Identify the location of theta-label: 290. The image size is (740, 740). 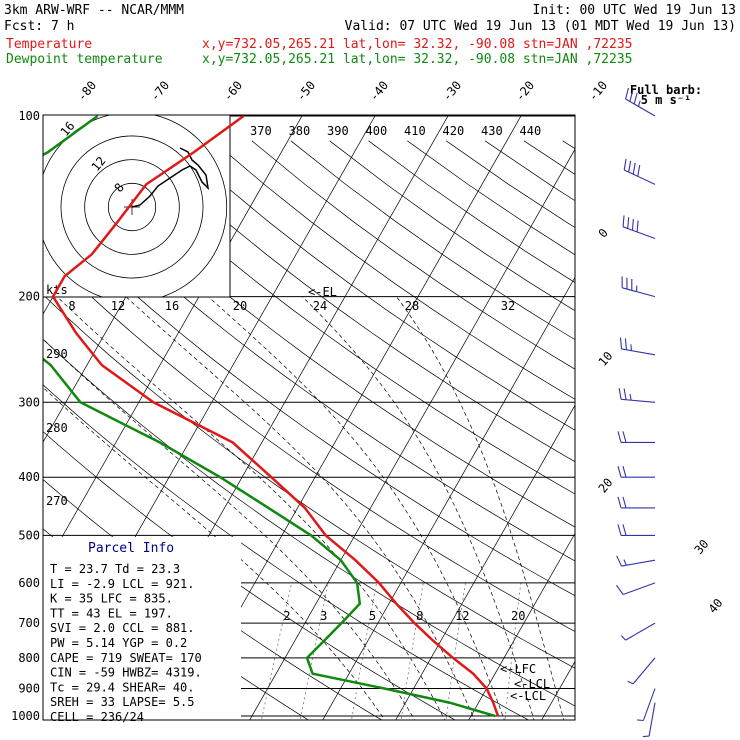
(57, 354).